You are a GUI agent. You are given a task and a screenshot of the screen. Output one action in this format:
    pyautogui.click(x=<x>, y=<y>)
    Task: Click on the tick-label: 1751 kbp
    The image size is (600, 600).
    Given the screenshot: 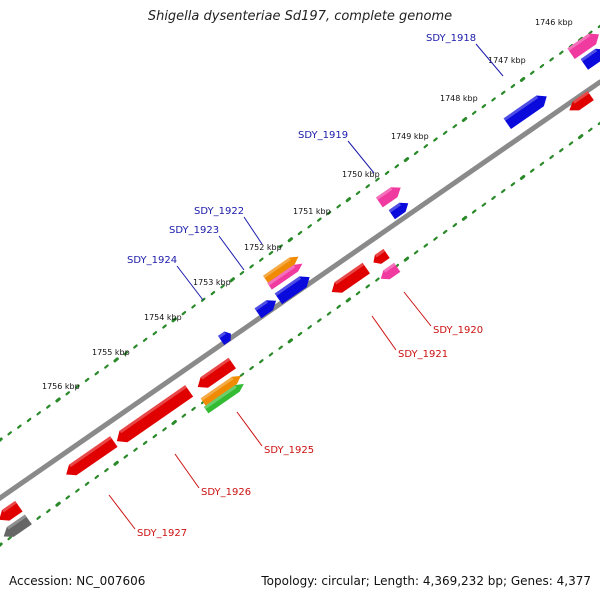 What is the action you would take?
    pyautogui.click(x=312, y=211)
    